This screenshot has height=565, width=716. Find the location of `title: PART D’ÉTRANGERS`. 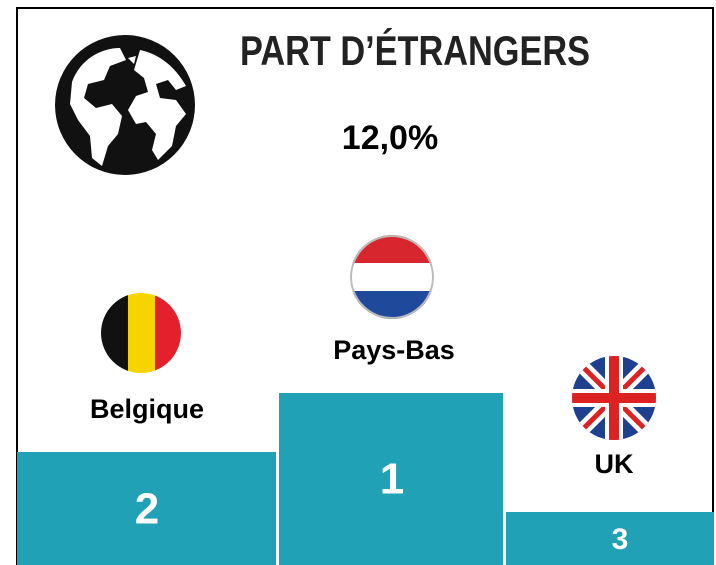

title: PART D’ÉTRANGERS is located at coordinates (415, 50).